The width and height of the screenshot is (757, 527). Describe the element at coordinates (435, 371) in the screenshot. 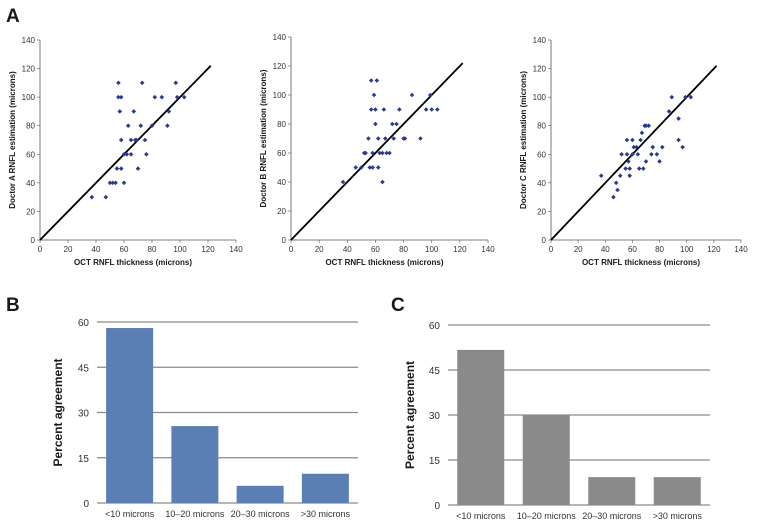

I see `y-tick-label: 45` at that location.